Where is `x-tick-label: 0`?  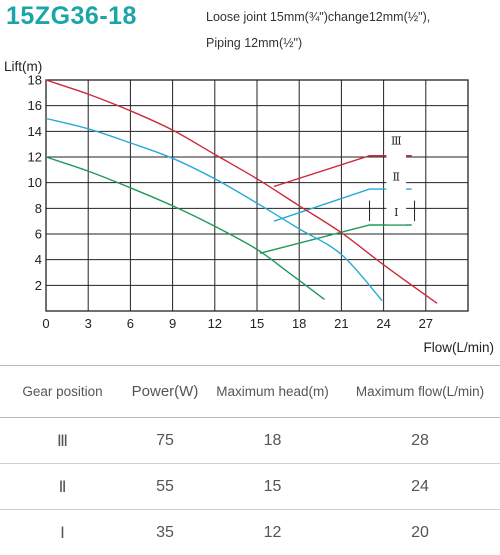 x-tick-label: 0 is located at coordinates (45, 323).